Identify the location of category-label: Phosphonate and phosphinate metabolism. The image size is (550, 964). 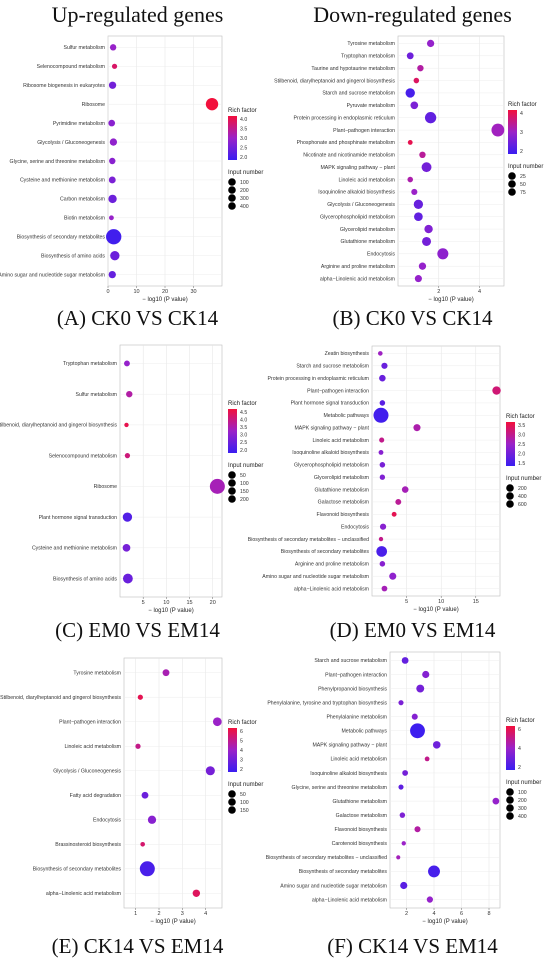
(346, 143).